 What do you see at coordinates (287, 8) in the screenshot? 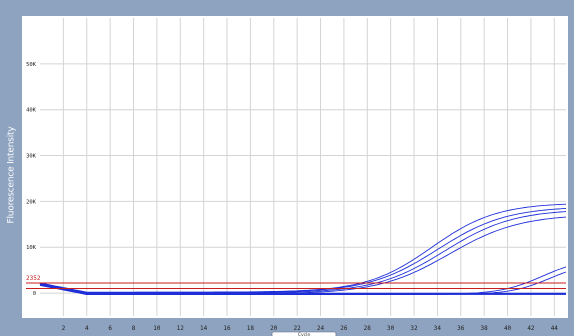
I see `frame-top-bar` at bounding box center [287, 8].